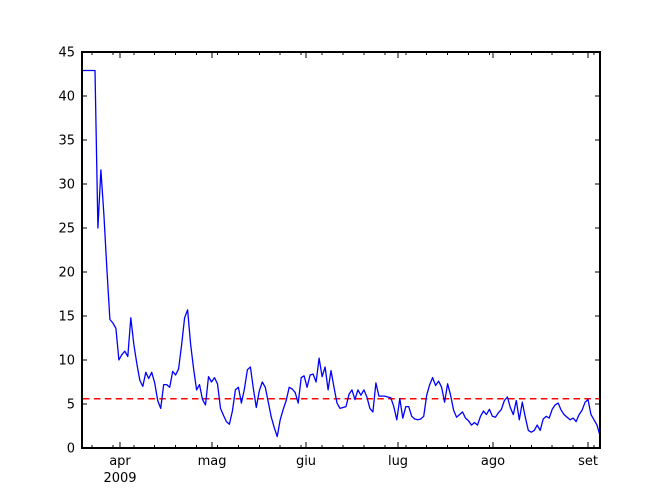 Image resolution: width=667 pixels, height=500 pixels. Describe the element at coordinates (66, 317) in the screenshot. I see `y-axis-tick-label: 15` at that location.